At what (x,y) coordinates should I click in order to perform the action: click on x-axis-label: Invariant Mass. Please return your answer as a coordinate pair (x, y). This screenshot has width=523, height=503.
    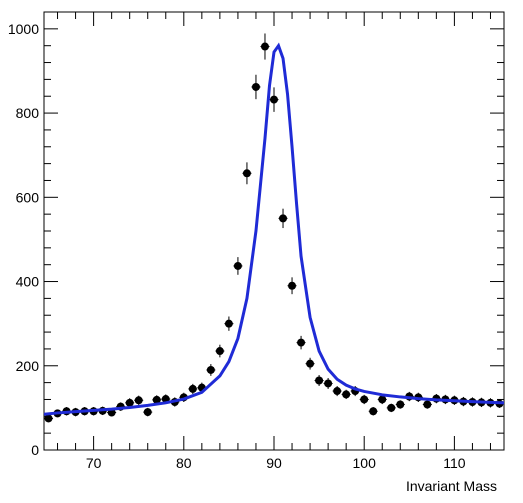
    Looking at the image, I should click on (451, 486).